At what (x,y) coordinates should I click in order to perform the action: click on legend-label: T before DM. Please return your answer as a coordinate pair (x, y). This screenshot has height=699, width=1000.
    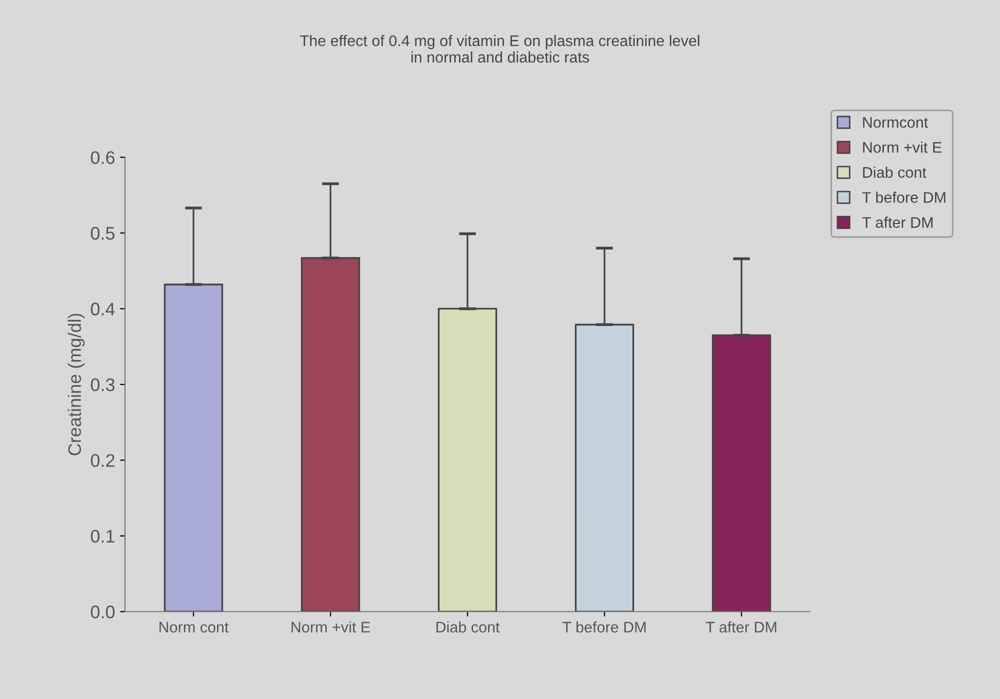
    Looking at the image, I should click on (904, 197).